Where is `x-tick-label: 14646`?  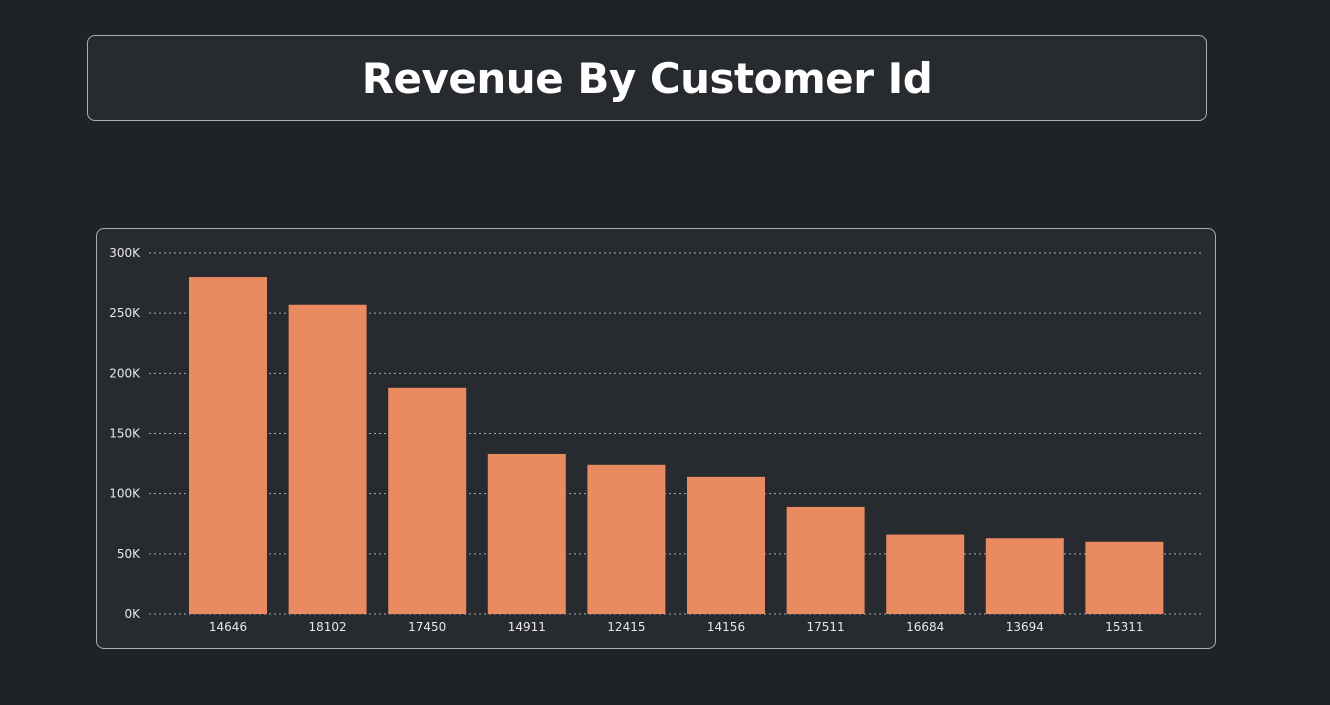 x-tick-label: 14646 is located at coordinates (228, 627).